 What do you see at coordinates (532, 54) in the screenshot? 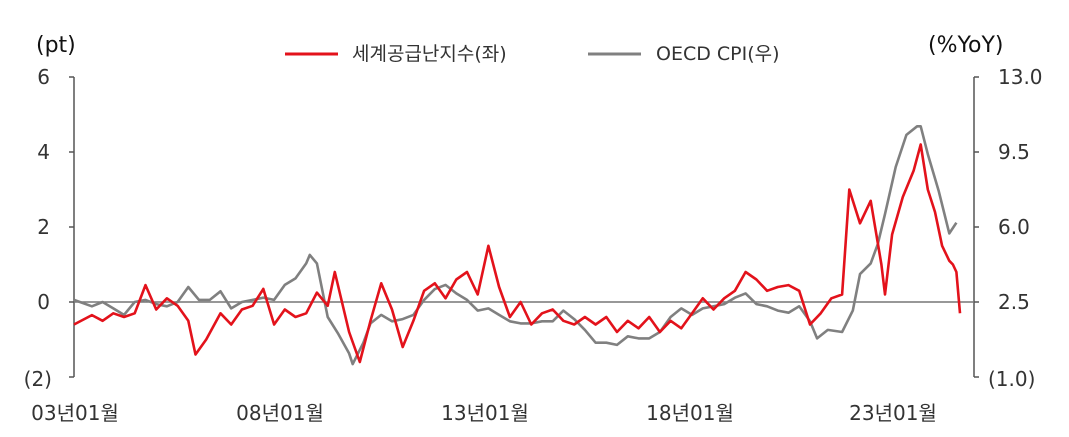
I see `legend: 세계공급난지수(좌) OECD CPI(우)` at bounding box center [532, 54].